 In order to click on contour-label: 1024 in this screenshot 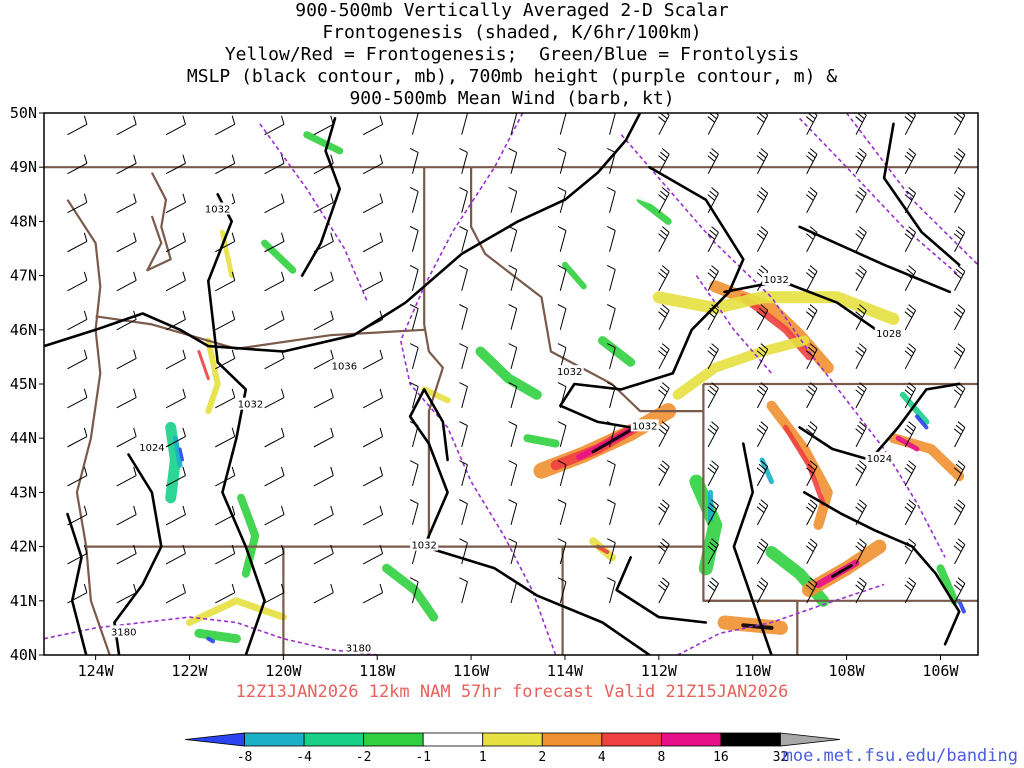, I will do `click(879, 459)`.